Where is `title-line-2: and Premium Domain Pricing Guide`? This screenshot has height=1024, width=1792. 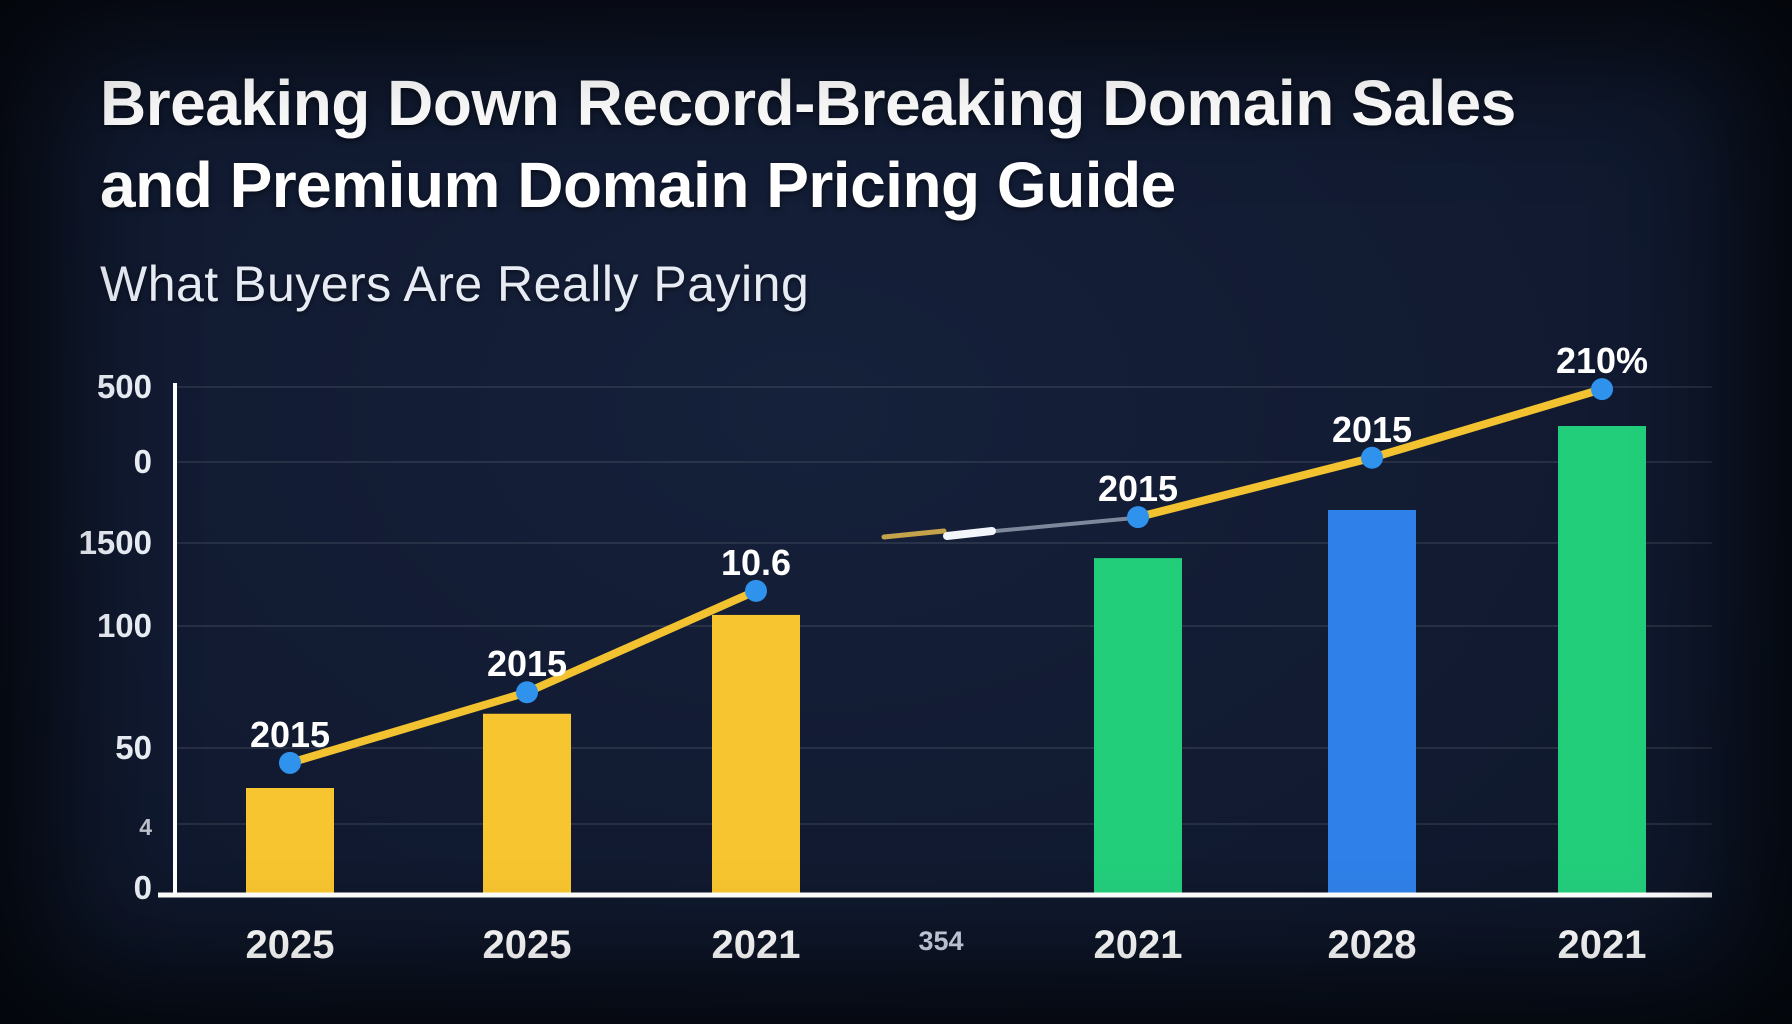
title-line-2: and Premium Domain Pricing Guide is located at coordinates (638, 185).